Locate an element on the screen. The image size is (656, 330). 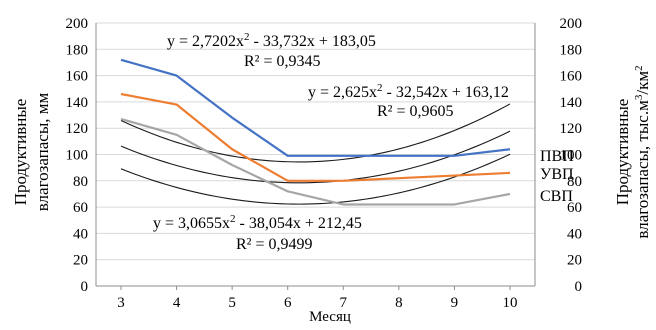
y-tick-left-120: 120 is located at coordinates (77, 129).